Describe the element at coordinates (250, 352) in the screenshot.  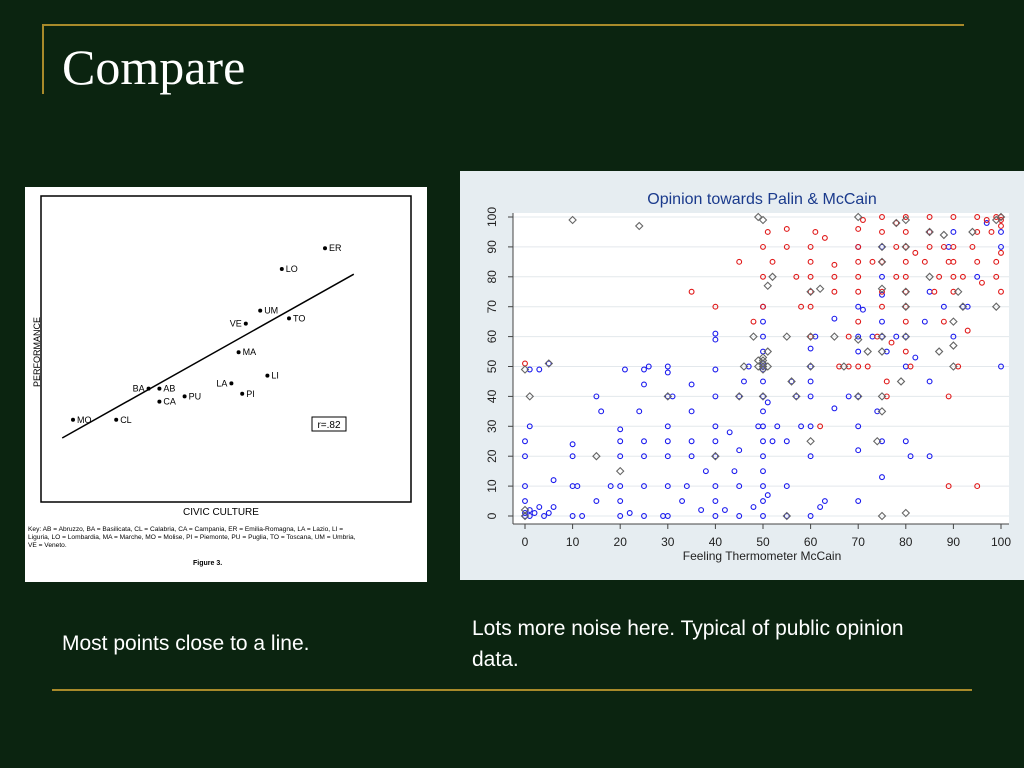
I see `region-label: MA` at that location.